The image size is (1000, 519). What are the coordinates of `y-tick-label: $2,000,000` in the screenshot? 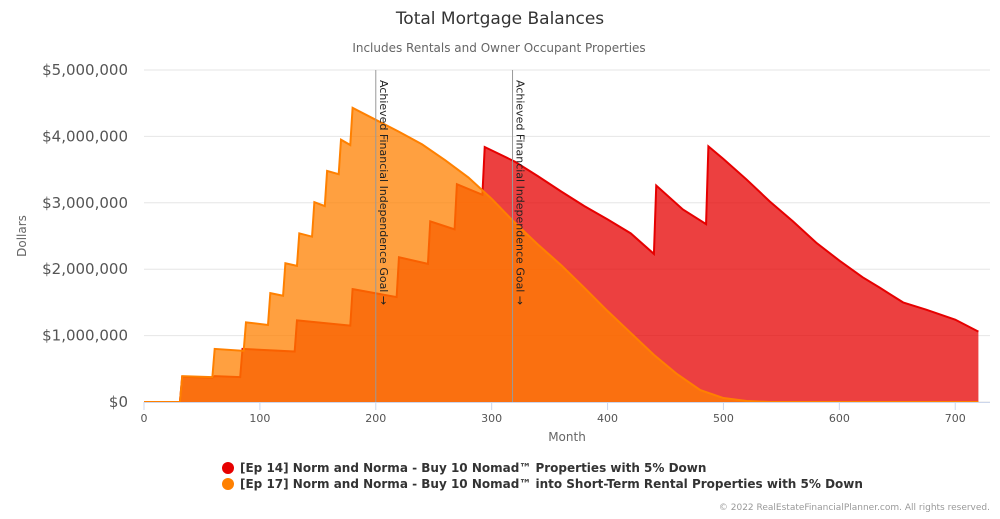 It's located at (85, 269).